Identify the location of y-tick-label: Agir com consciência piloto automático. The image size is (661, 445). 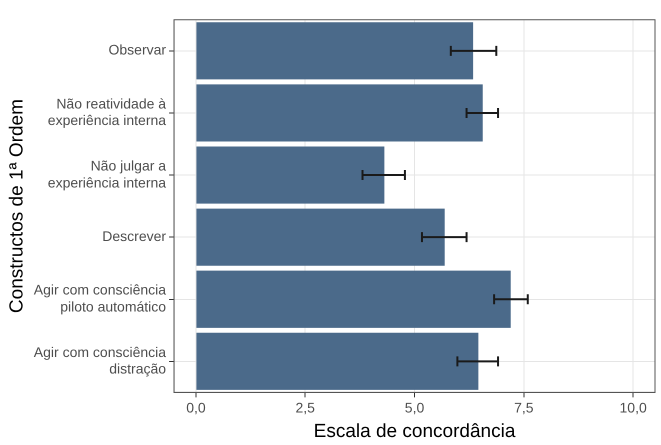
(100, 298).